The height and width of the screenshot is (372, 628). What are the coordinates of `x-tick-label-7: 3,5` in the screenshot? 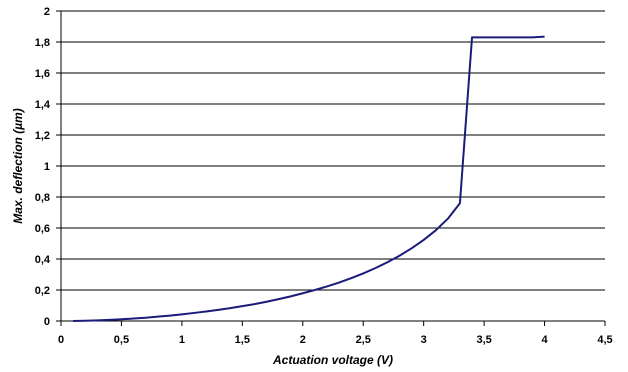 It's located at (483, 340).